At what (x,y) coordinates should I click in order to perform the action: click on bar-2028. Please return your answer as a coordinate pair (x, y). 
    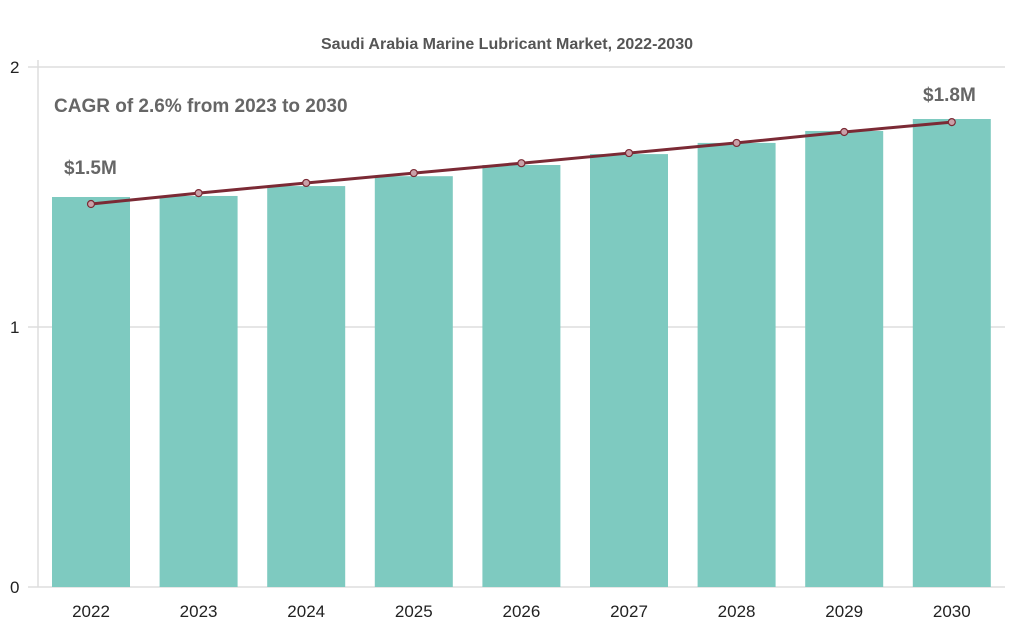
    Looking at the image, I should click on (736, 365).